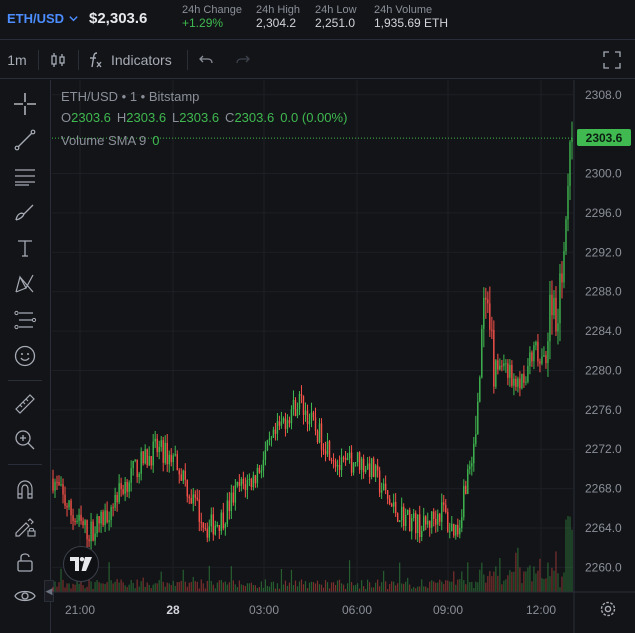 The image size is (635, 633). Describe the element at coordinates (25, 176) in the screenshot. I see `fib-tool` at that location.